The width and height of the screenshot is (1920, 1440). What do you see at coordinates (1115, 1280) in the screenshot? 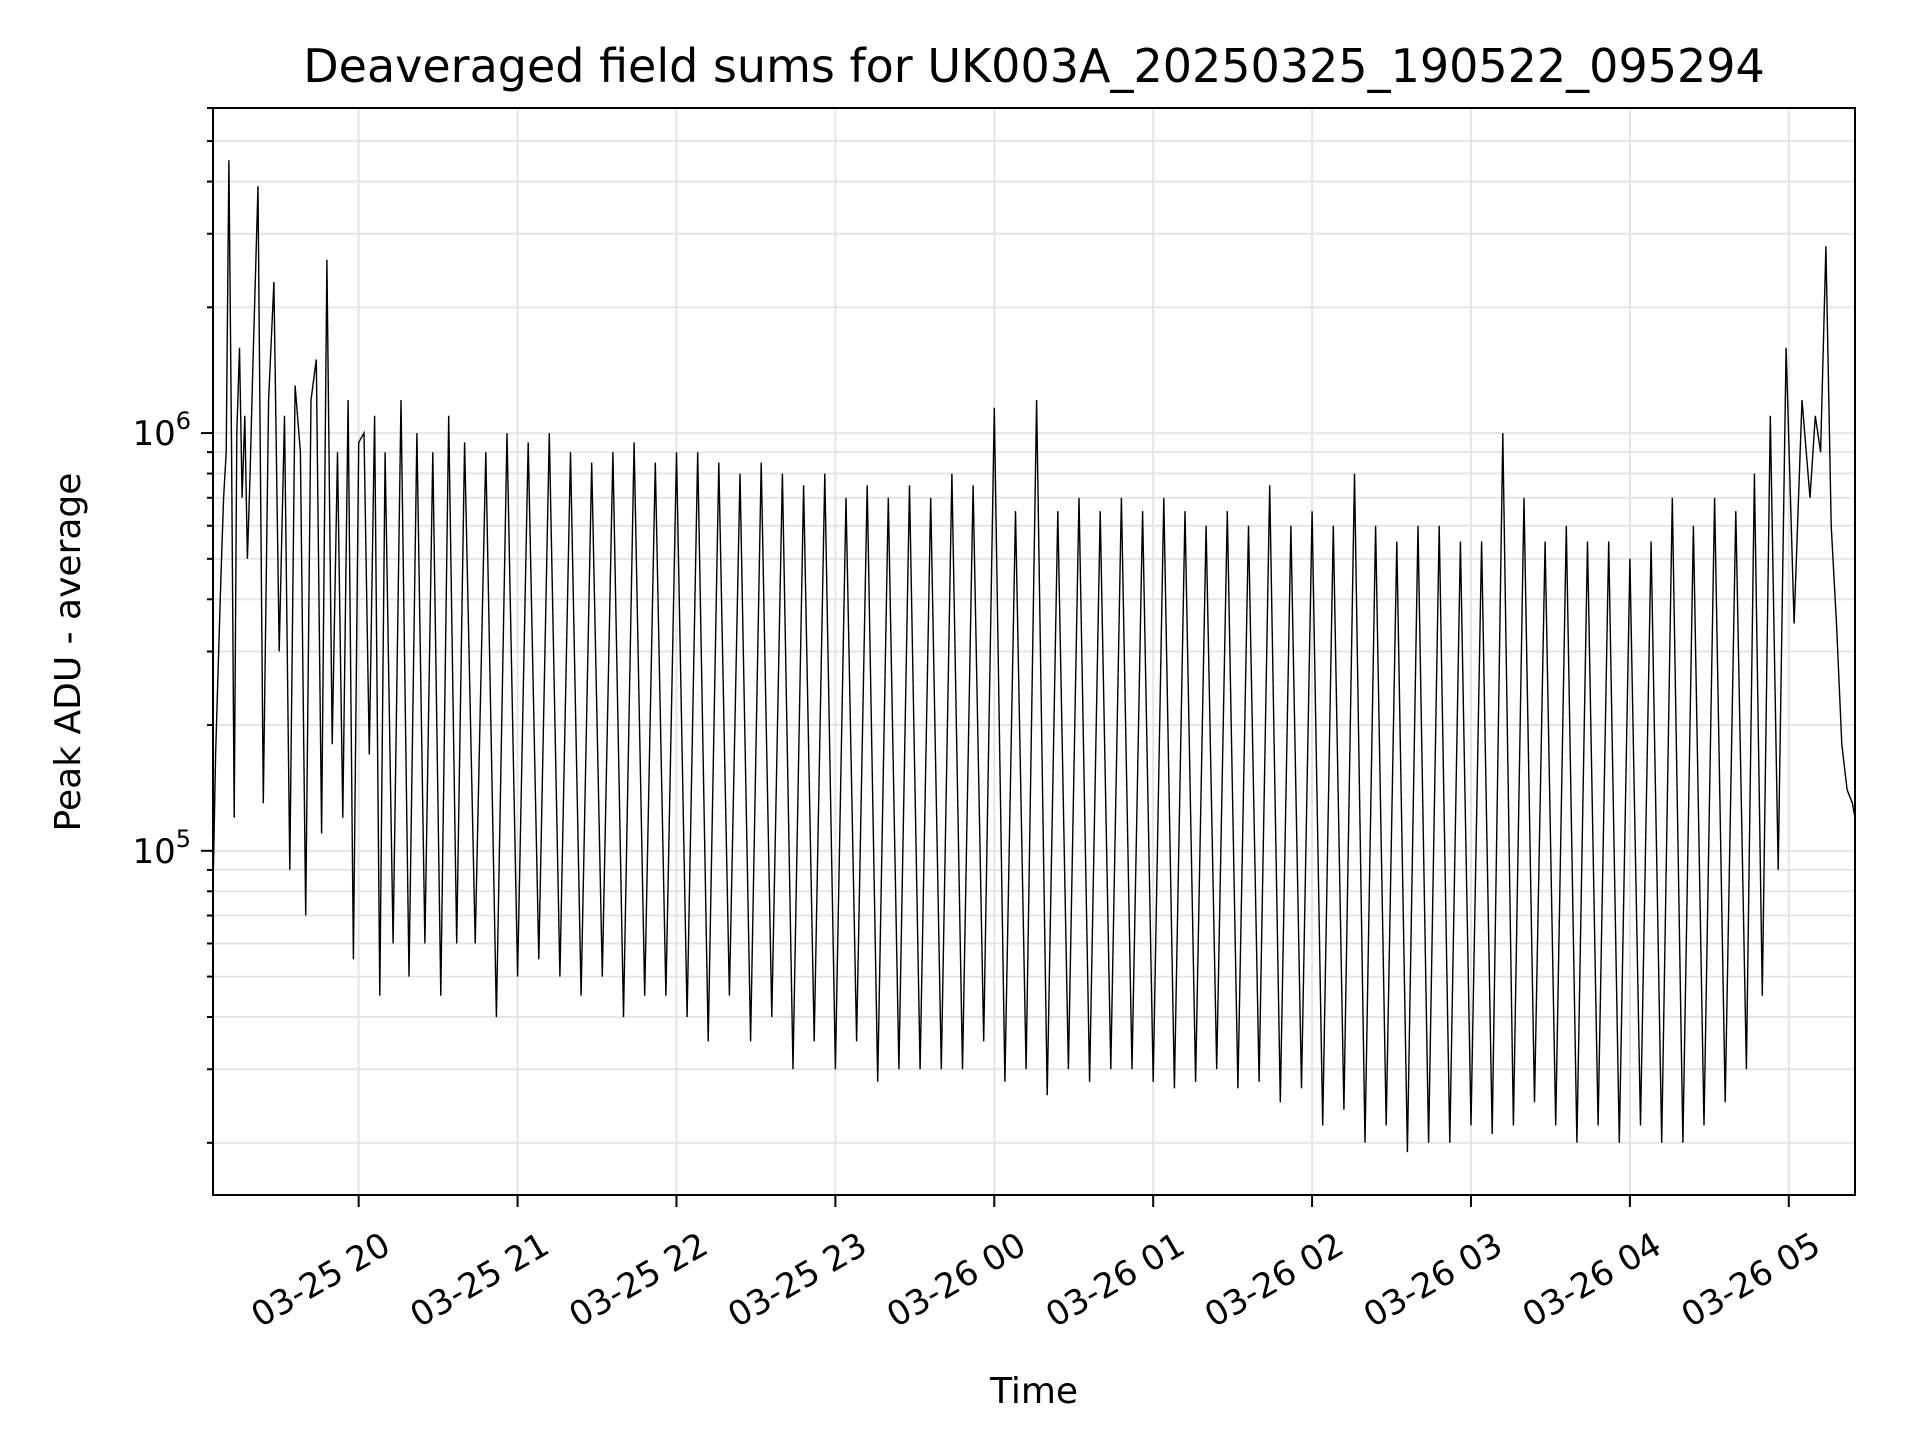
I see `x-tick-label: 03-26 01` at bounding box center [1115, 1280].